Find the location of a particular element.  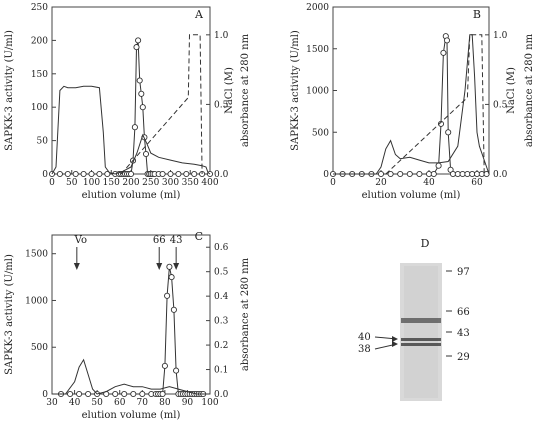

y-tick-label: 150 is located at coordinates (39, 75).